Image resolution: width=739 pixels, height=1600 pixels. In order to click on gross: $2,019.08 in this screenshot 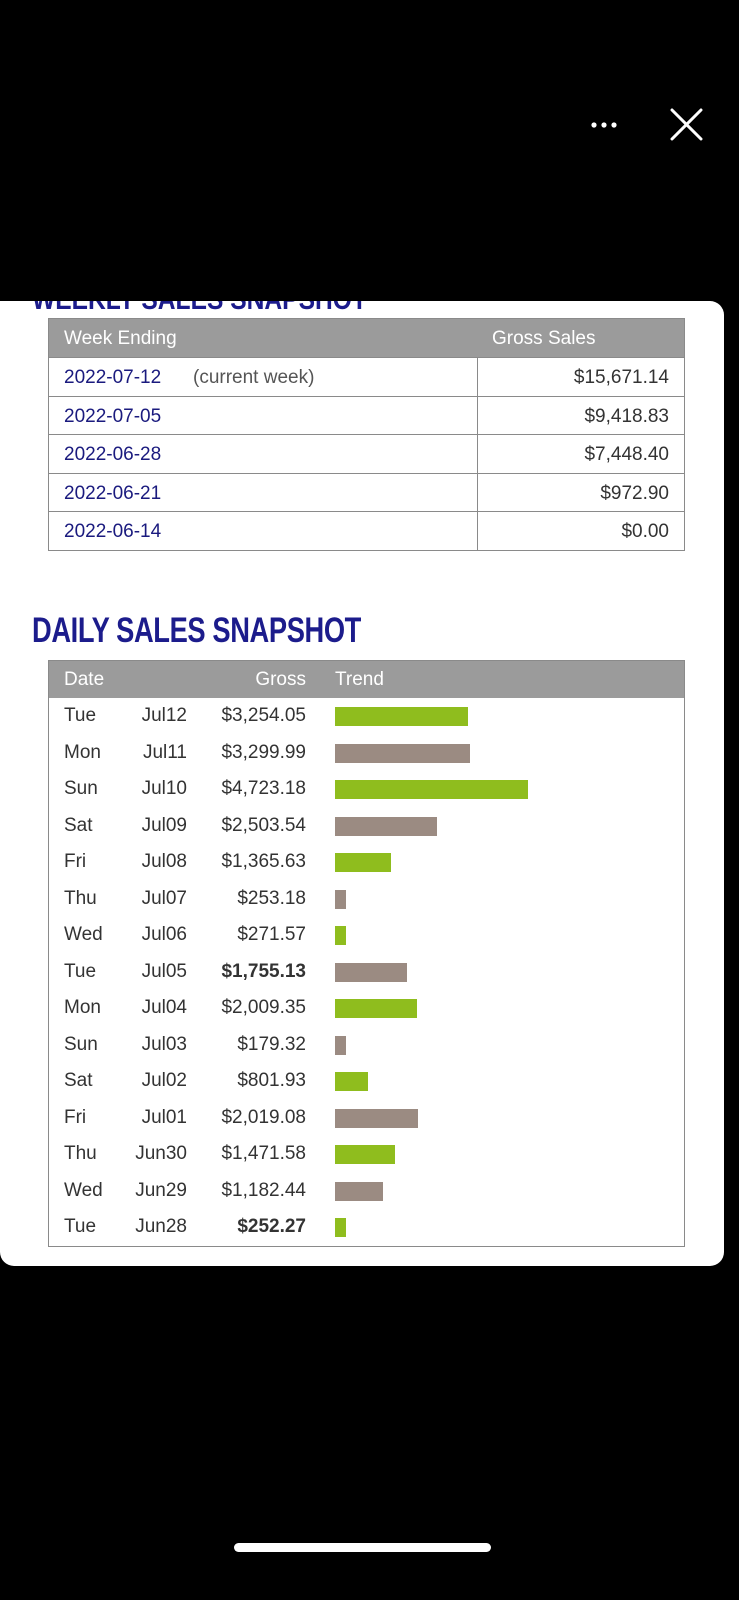, I will do `click(263, 1117)`.